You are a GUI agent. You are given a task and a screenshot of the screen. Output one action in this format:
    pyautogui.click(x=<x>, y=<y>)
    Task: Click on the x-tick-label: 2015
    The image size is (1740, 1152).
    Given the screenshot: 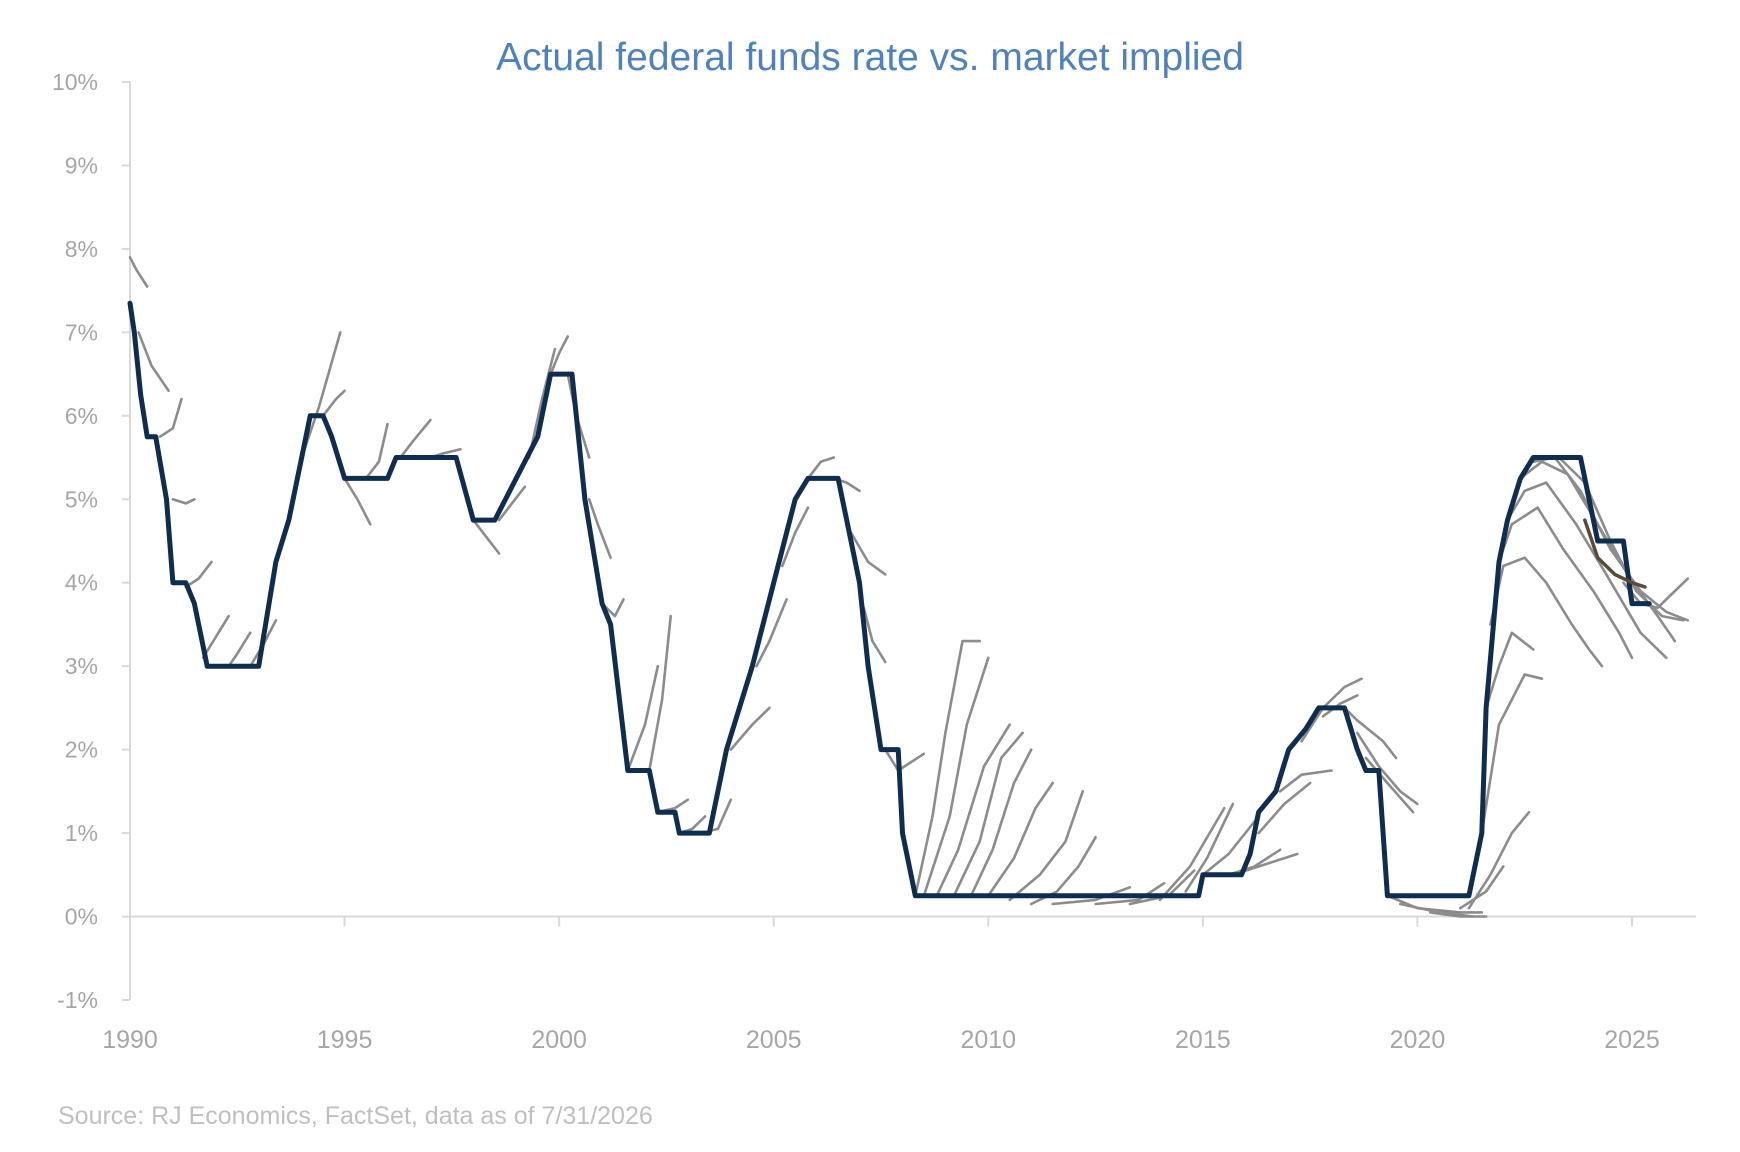 What is the action you would take?
    pyautogui.click(x=1203, y=1040)
    